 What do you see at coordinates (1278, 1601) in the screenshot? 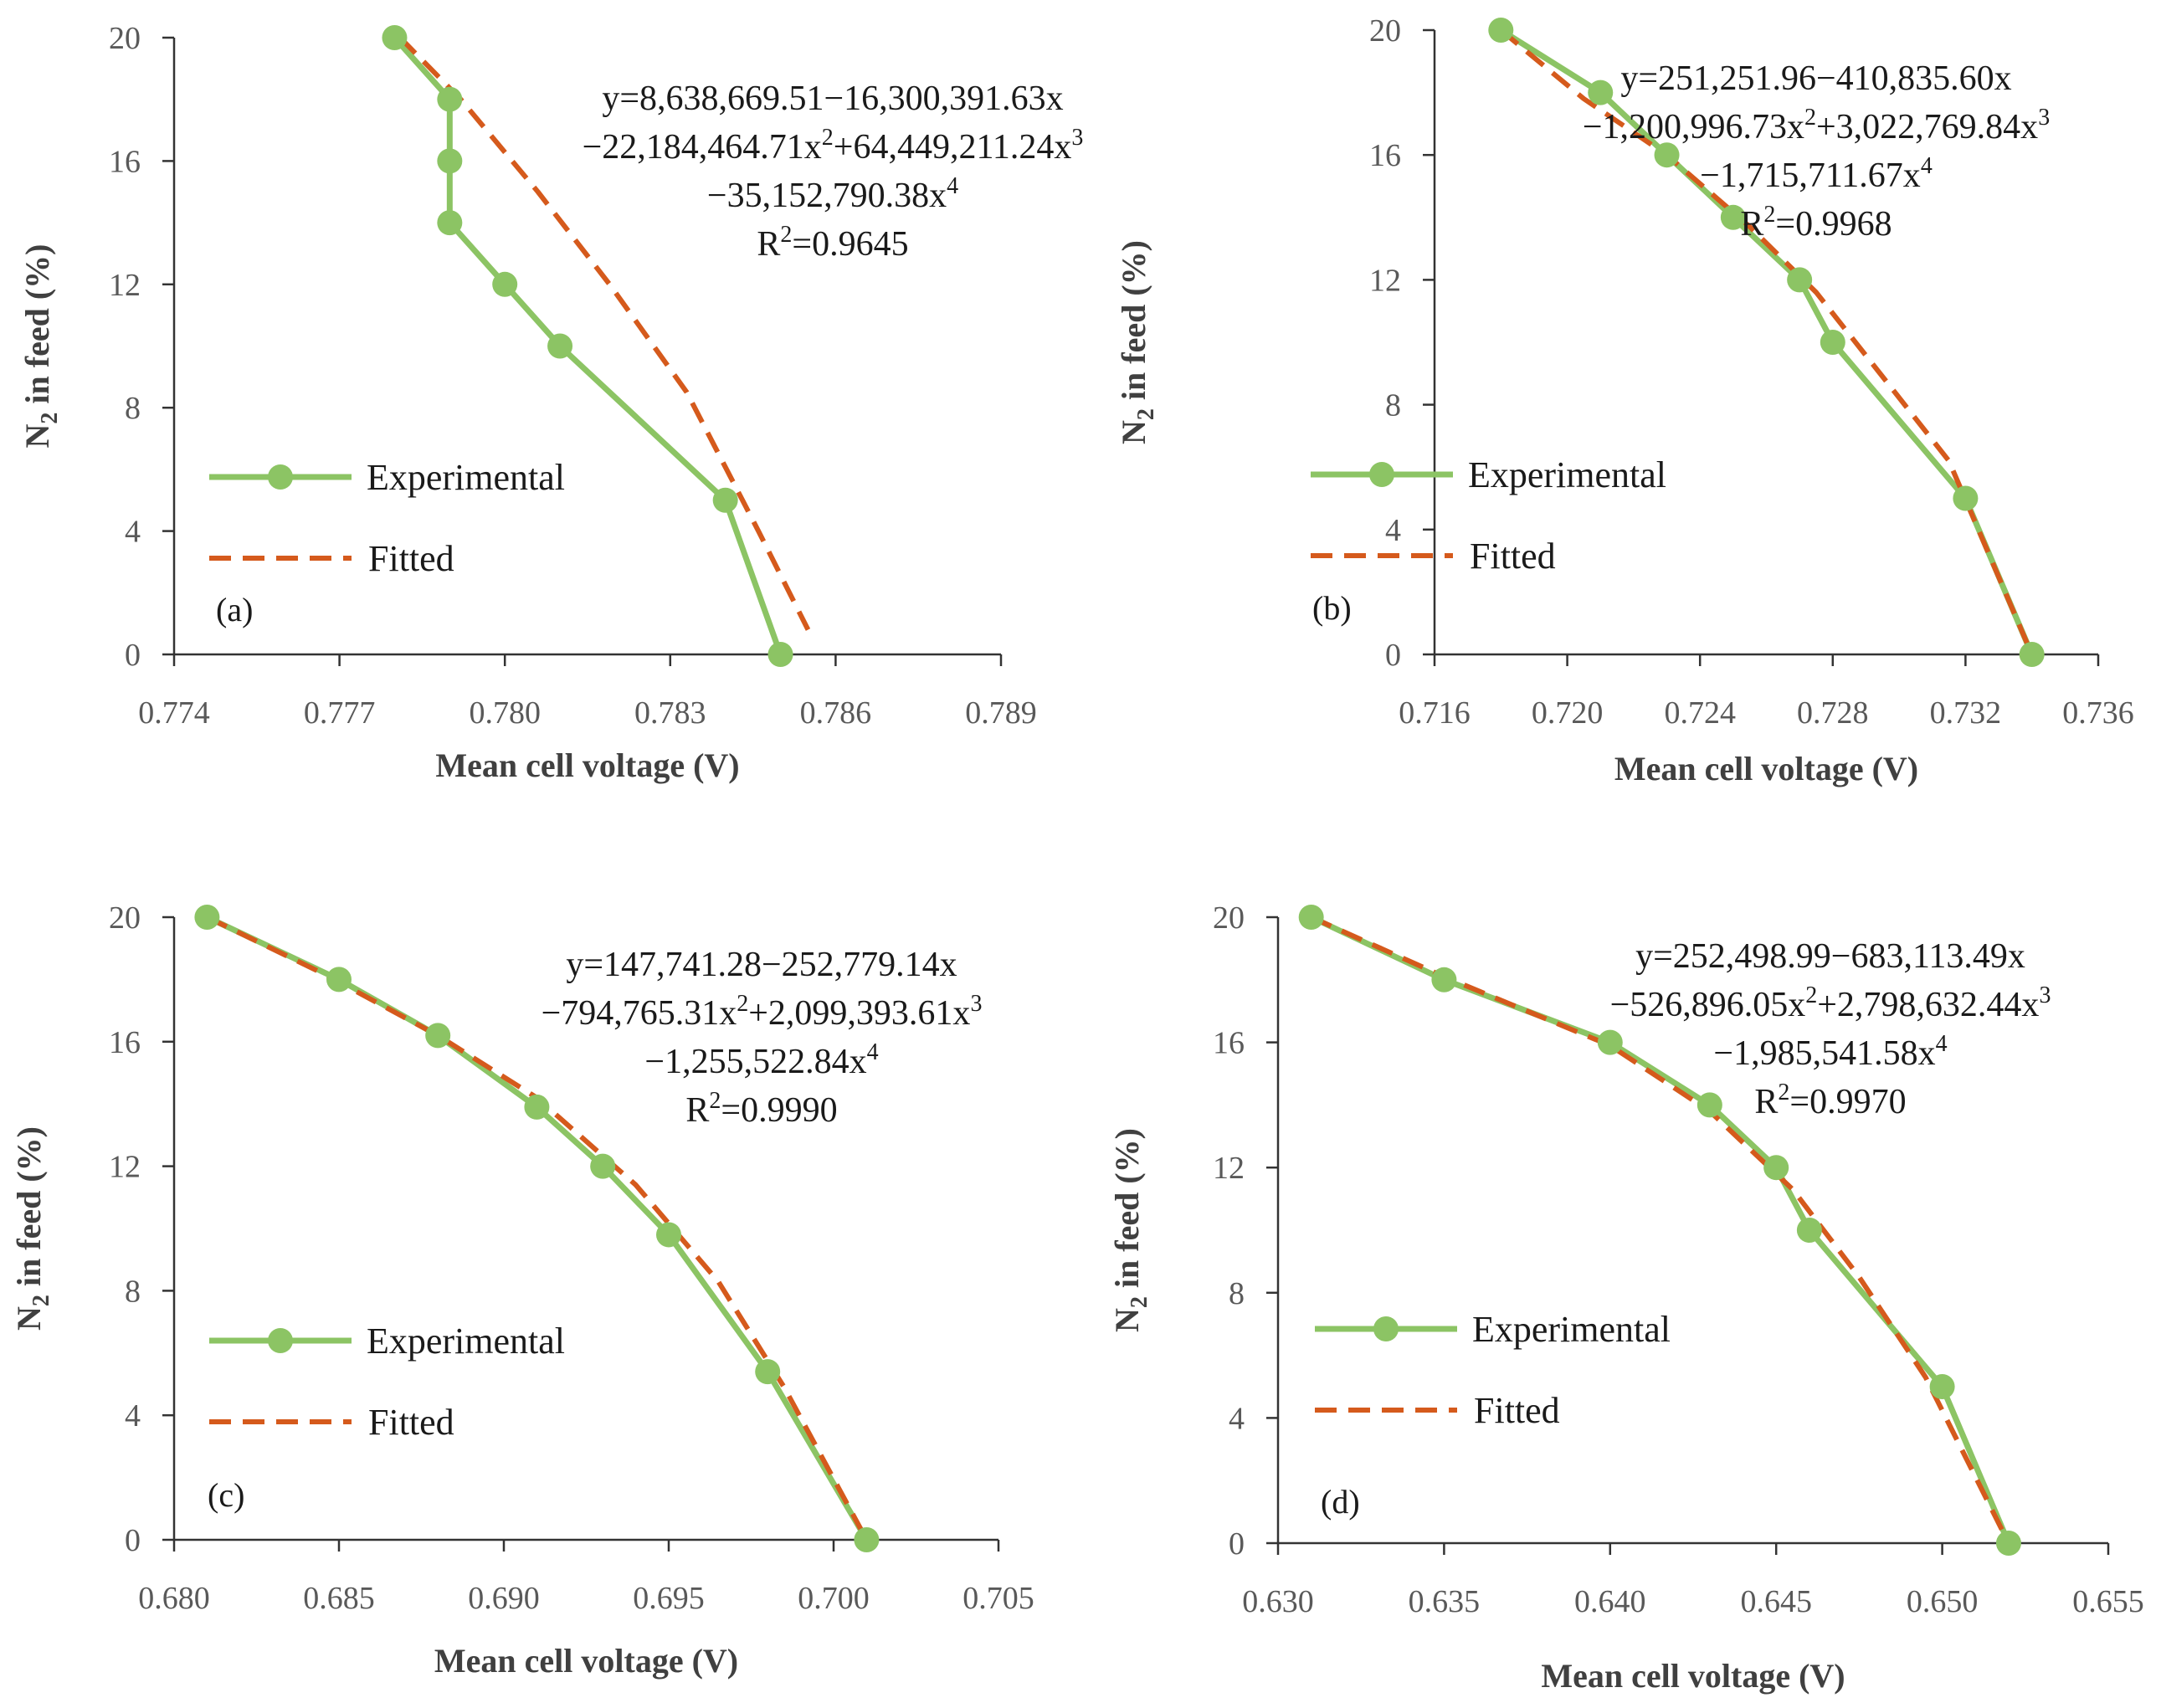
I see `x-tick-label: 0.630` at bounding box center [1278, 1601].